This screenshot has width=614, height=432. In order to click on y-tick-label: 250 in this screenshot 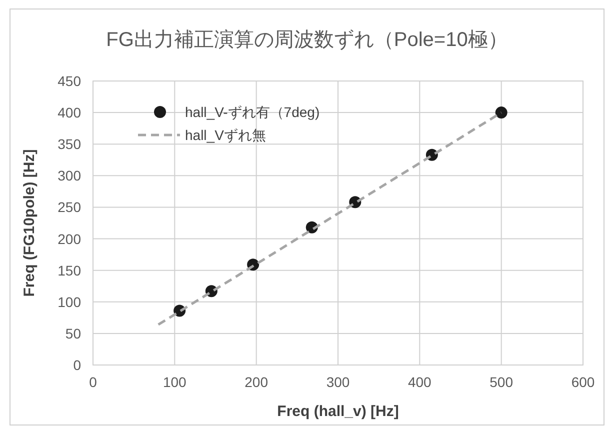, I will do `click(70, 207)`.